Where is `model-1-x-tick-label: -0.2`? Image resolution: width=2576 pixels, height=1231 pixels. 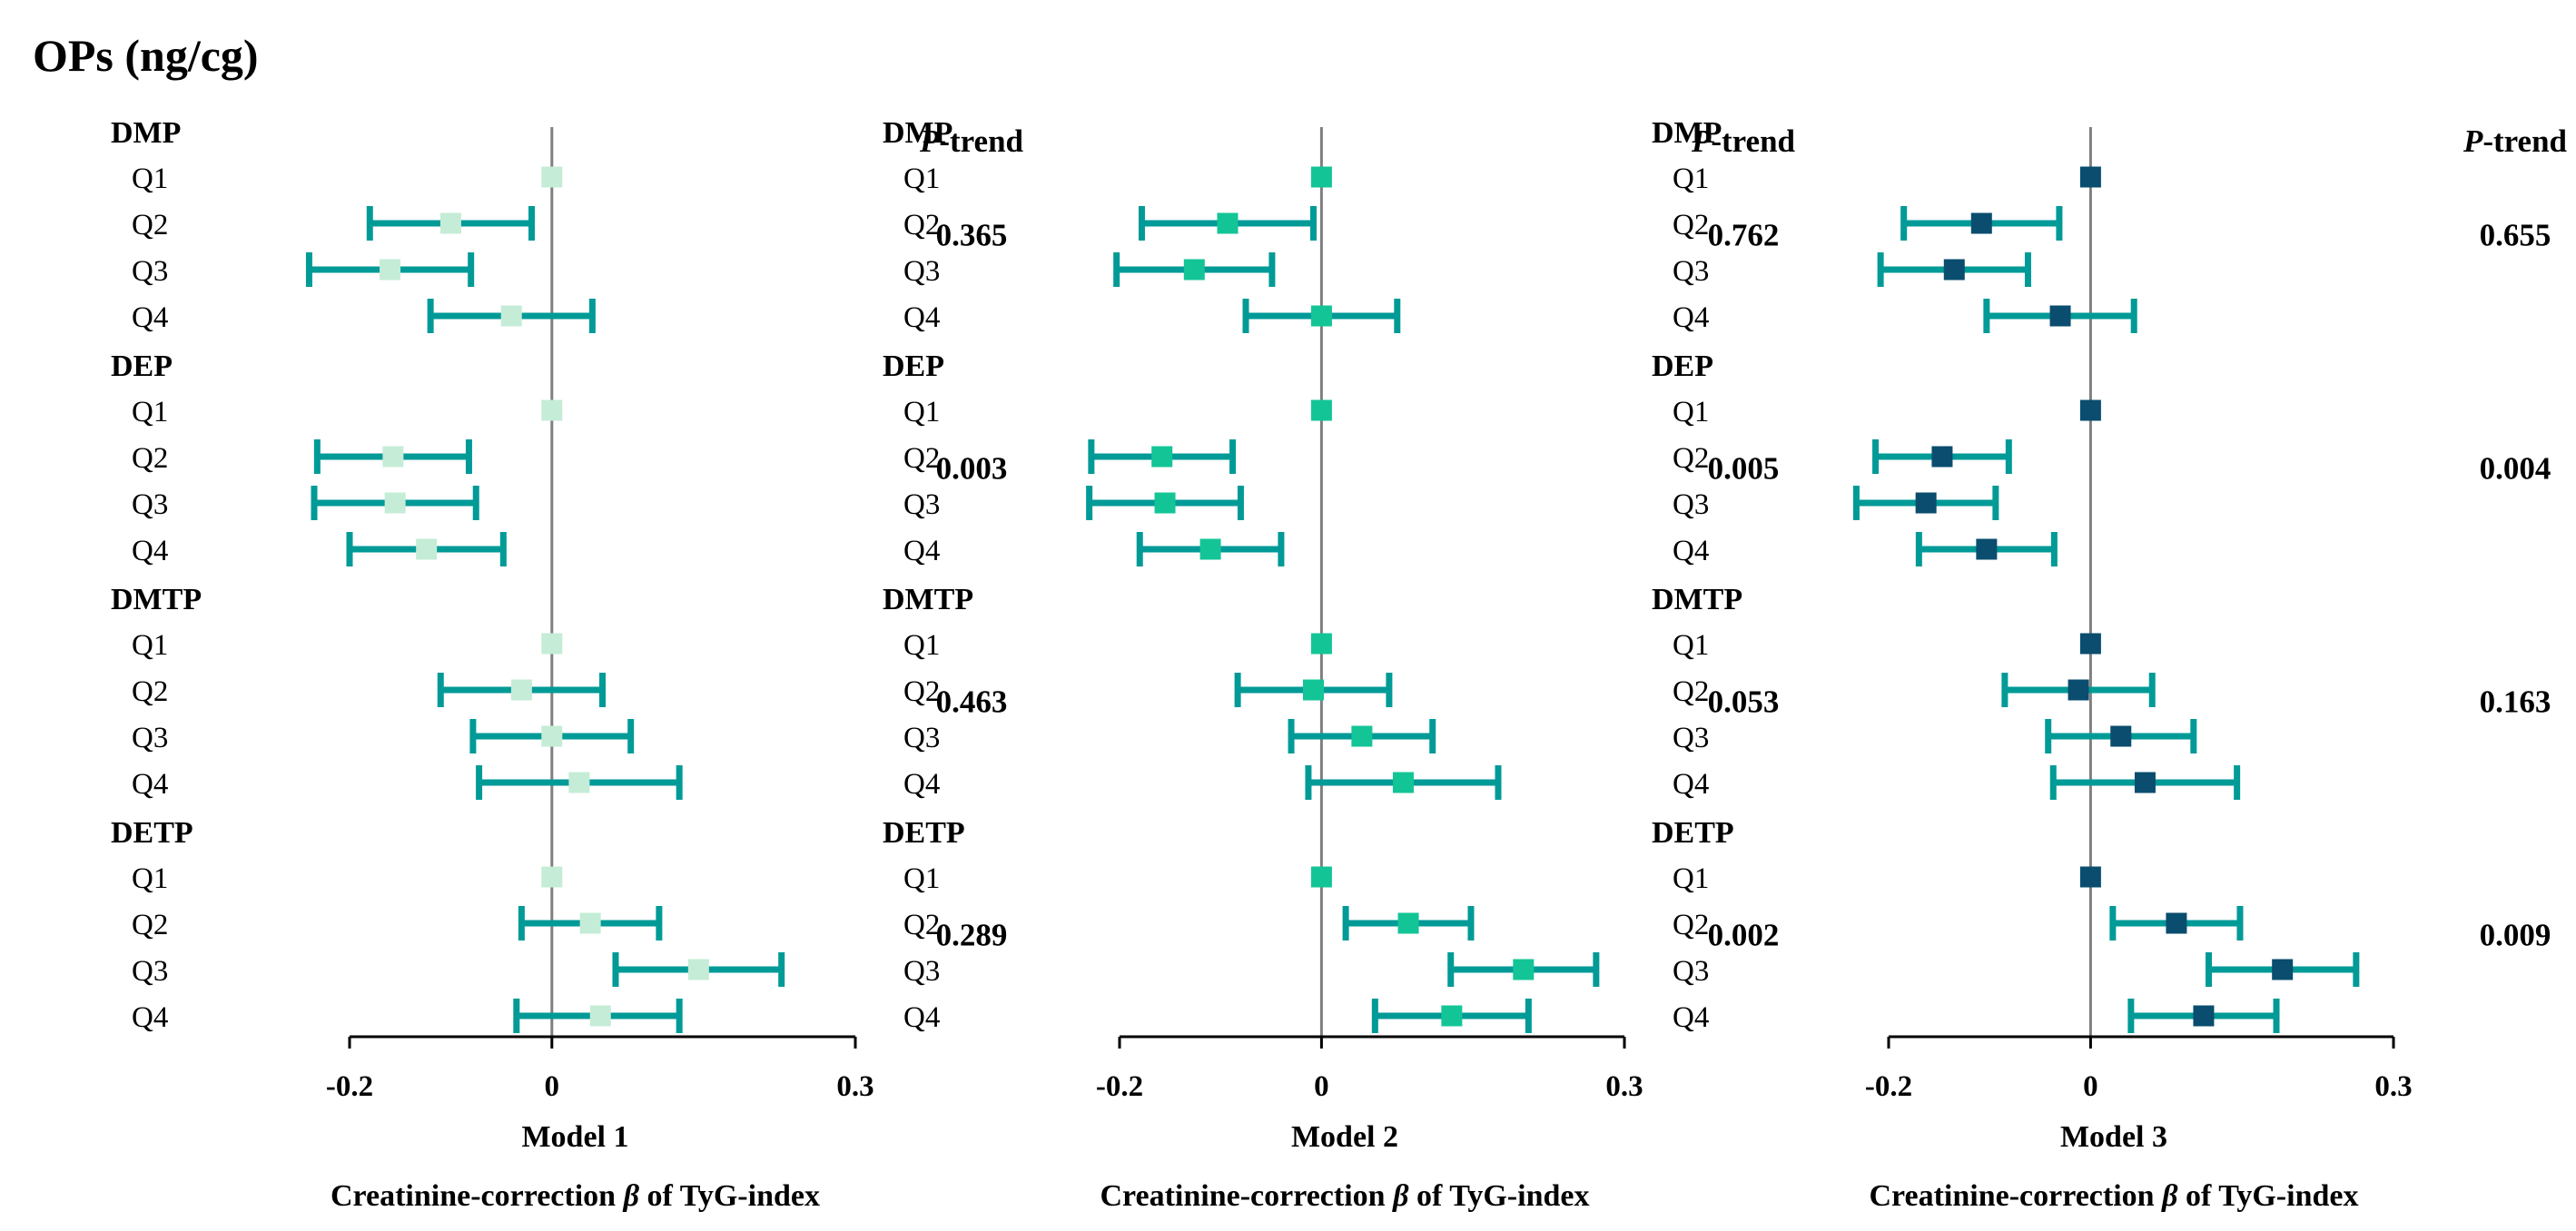 model-1-x-tick-label: -0.2 is located at coordinates (349, 1086).